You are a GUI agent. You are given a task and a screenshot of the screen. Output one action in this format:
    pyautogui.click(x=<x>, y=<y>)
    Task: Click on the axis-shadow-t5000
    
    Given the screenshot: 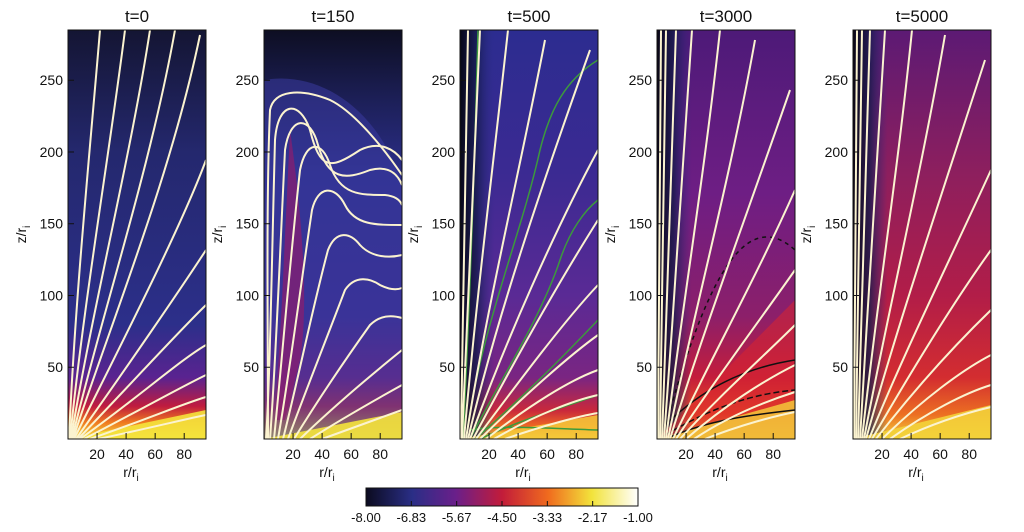 What is the action you would take?
    pyautogui.click(x=922, y=234)
    